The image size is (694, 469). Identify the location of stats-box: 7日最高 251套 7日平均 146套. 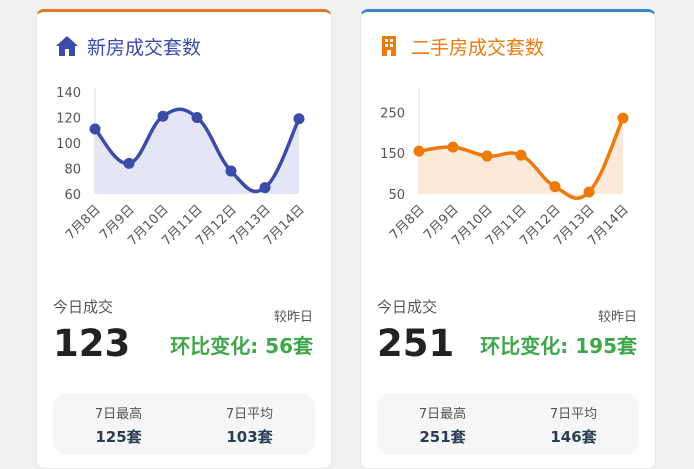
(508, 424).